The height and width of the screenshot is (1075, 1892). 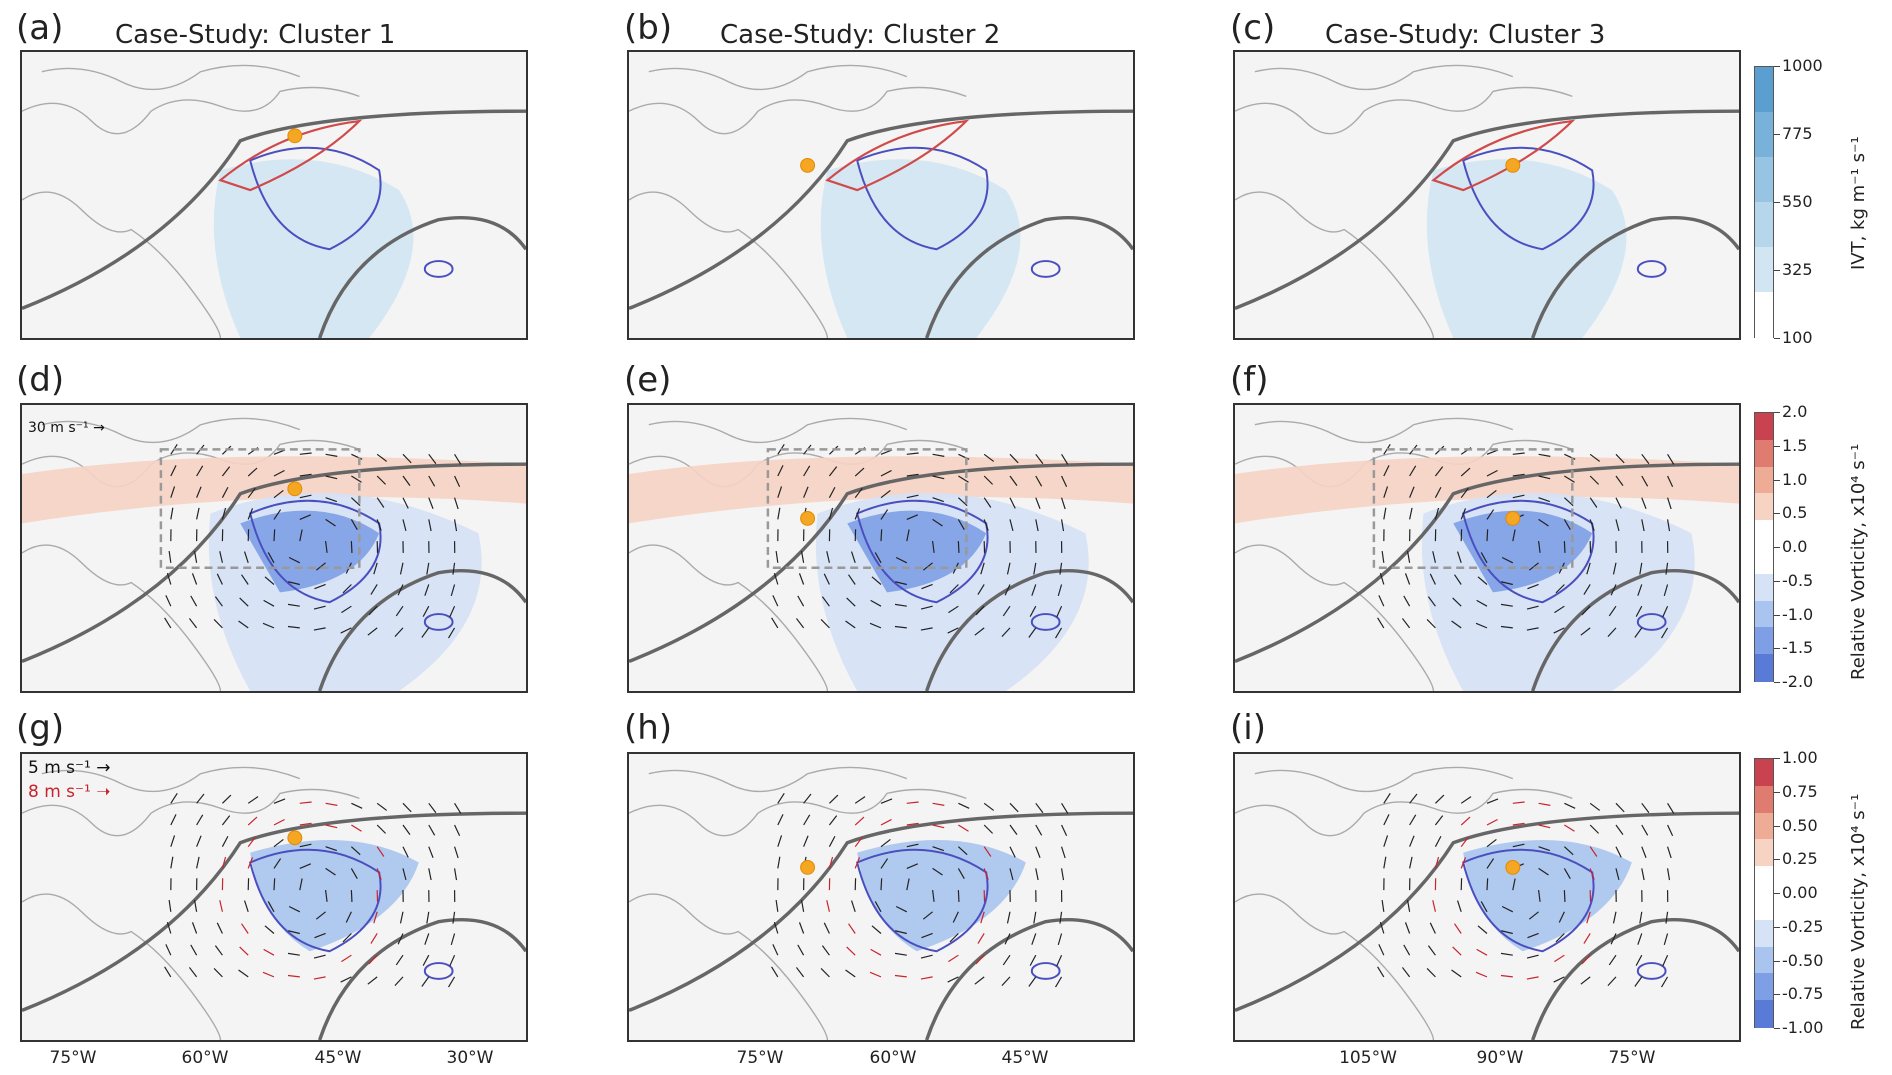 I want to click on ref-vector-row3-red: 8 m s⁻¹ ➝, so click(x=69, y=792).